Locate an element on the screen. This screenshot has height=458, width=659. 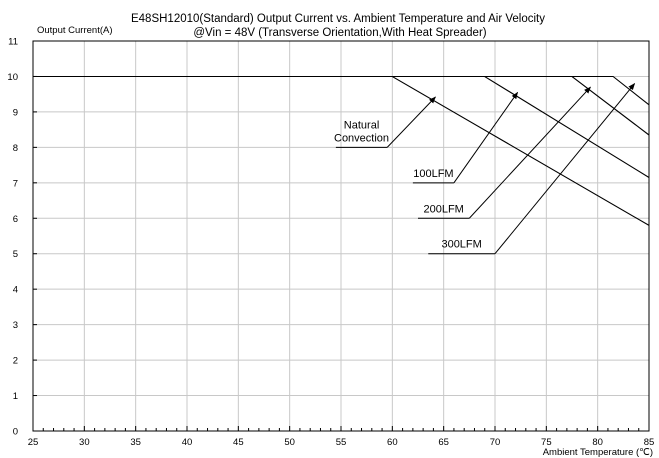
x-tick-label: 80 is located at coordinates (597, 442).